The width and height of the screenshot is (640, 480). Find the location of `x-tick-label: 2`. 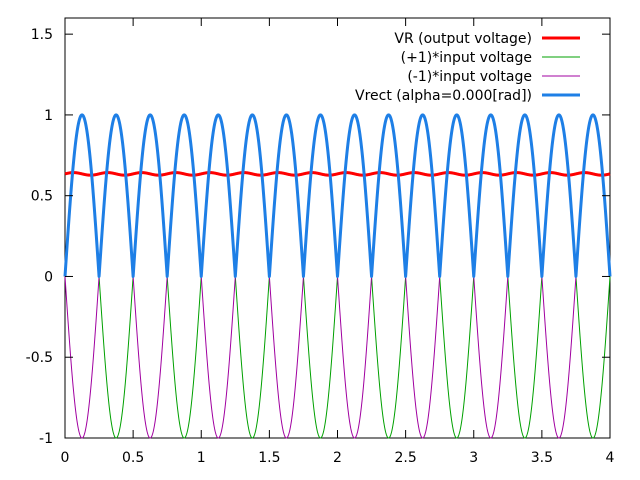

x-tick-label: 2 is located at coordinates (337, 458).